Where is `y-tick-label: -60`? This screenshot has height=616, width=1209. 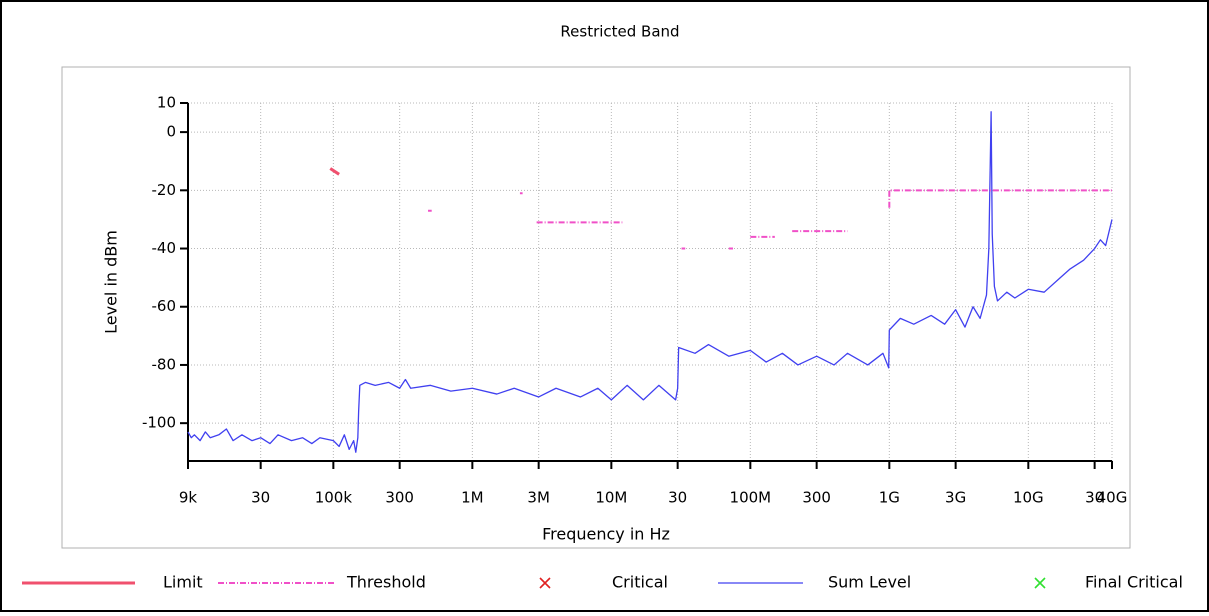
y-tick-label: -60 is located at coordinates (164, 306).